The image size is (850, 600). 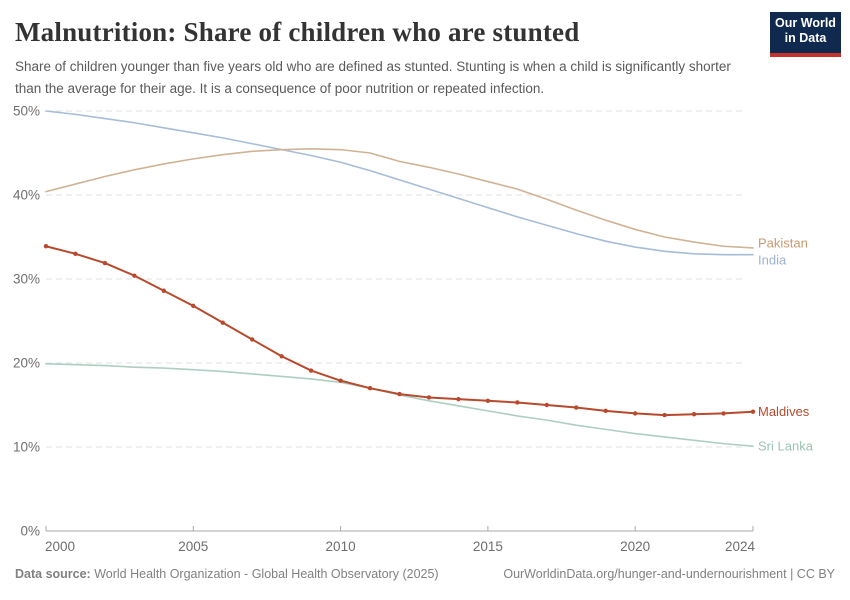 I want to click on series-marker-maldives-2005, so click(x=193, y=306).